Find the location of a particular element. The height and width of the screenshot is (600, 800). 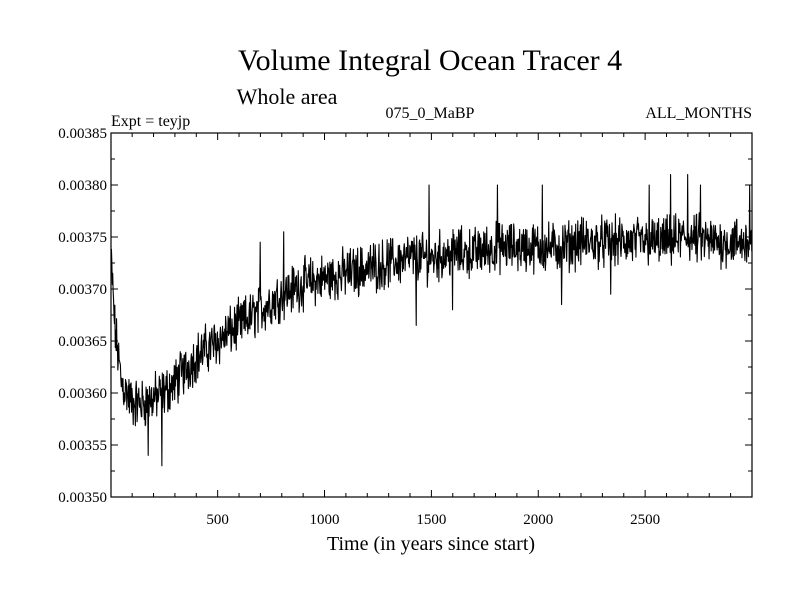

chart-subtitle: Whole area is located at coordinates (287, 96).